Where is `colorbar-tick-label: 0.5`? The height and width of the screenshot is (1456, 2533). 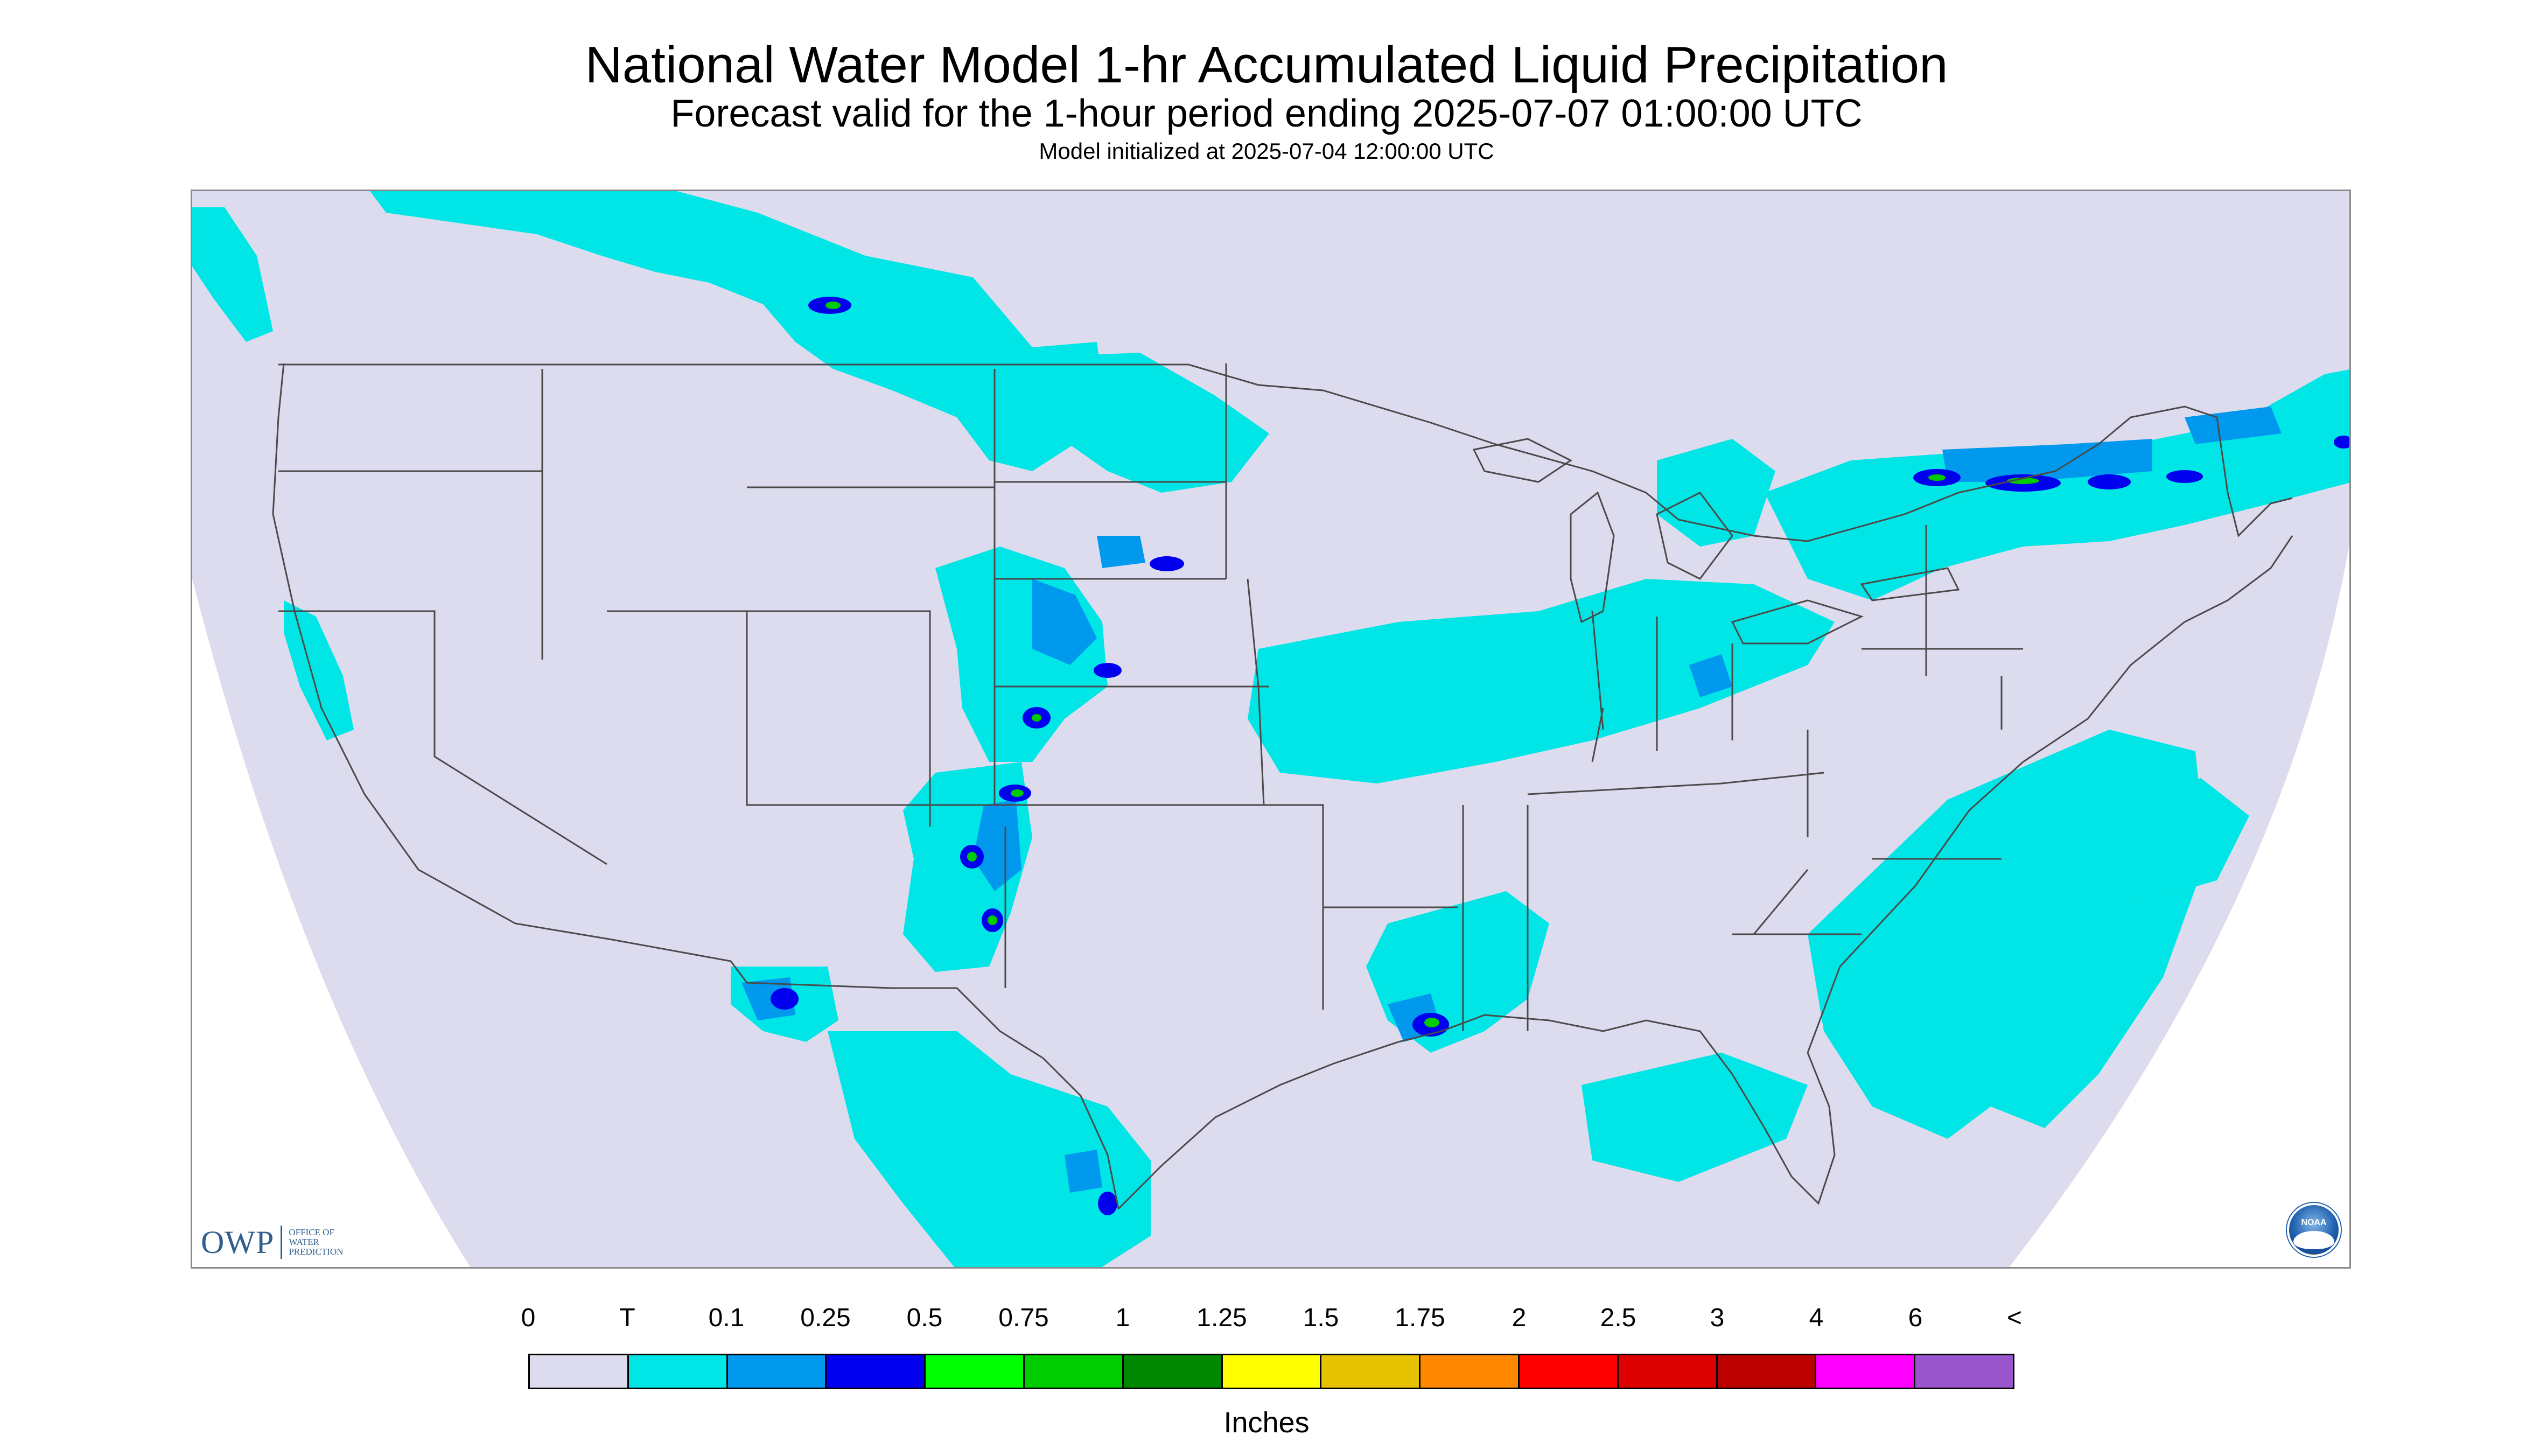 colorbar-tick-label: 0.5 is located at coordinates (924, 1318).